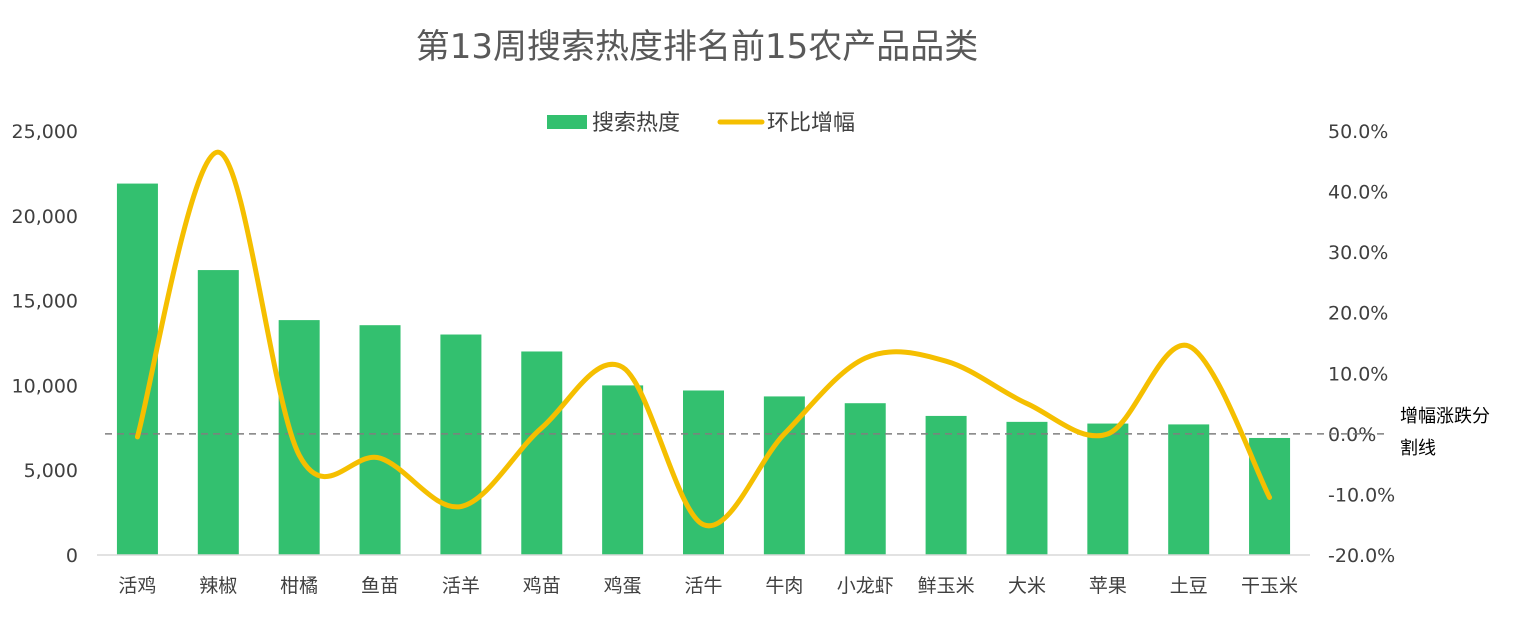 The width and height of the screenshot is (1527, 628). I want to click on category-label: 活鸡, so click(137, 586).